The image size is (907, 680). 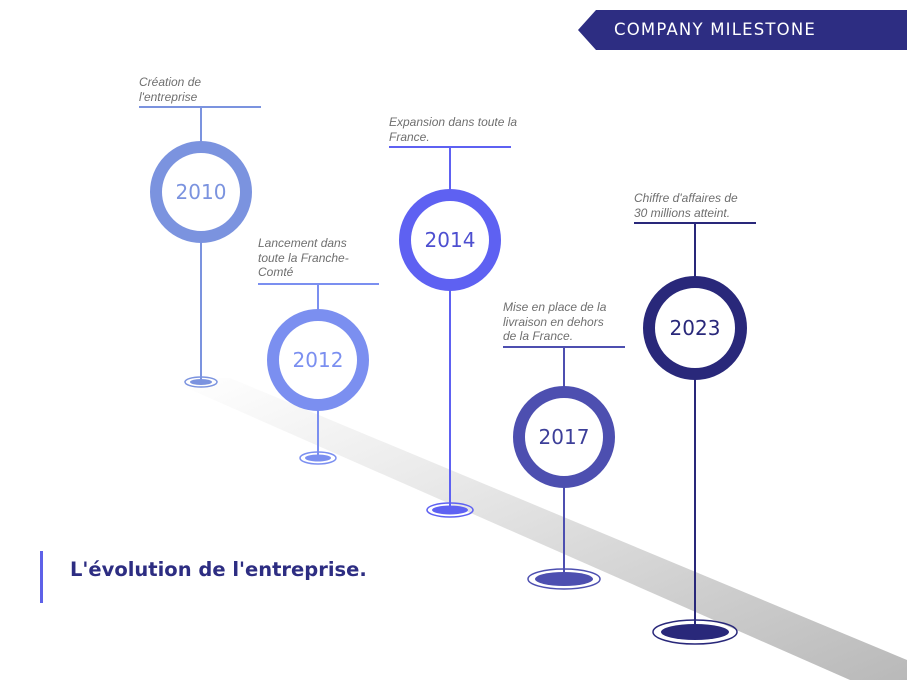 I want to click on page-subtitle: L'évolution de l'entreprise., so click(x=218, y=569).